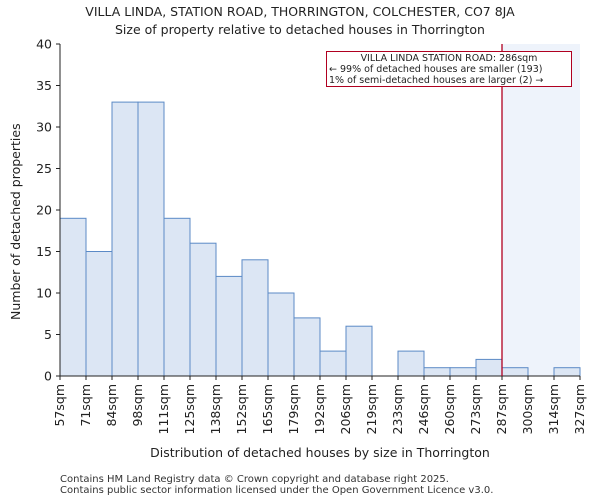 The height and width of the screenshot is (500, 600). Describe the element at coordinates (177, 297) in the screenshot. I see `bar-111sqm` at that location.